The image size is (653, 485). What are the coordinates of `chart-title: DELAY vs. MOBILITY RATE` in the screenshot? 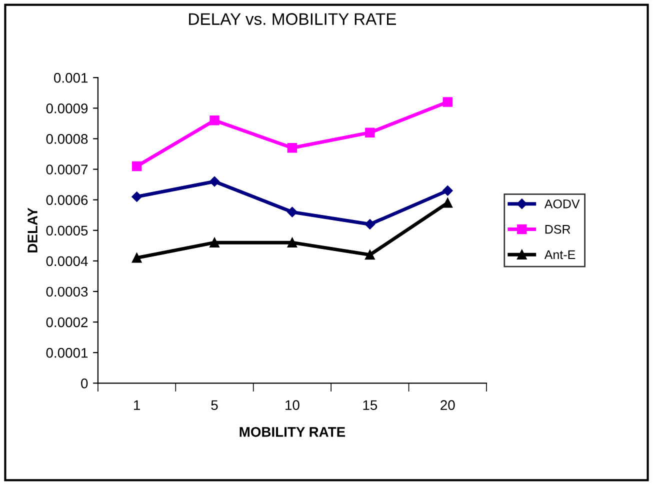 It's located at (292, 19).